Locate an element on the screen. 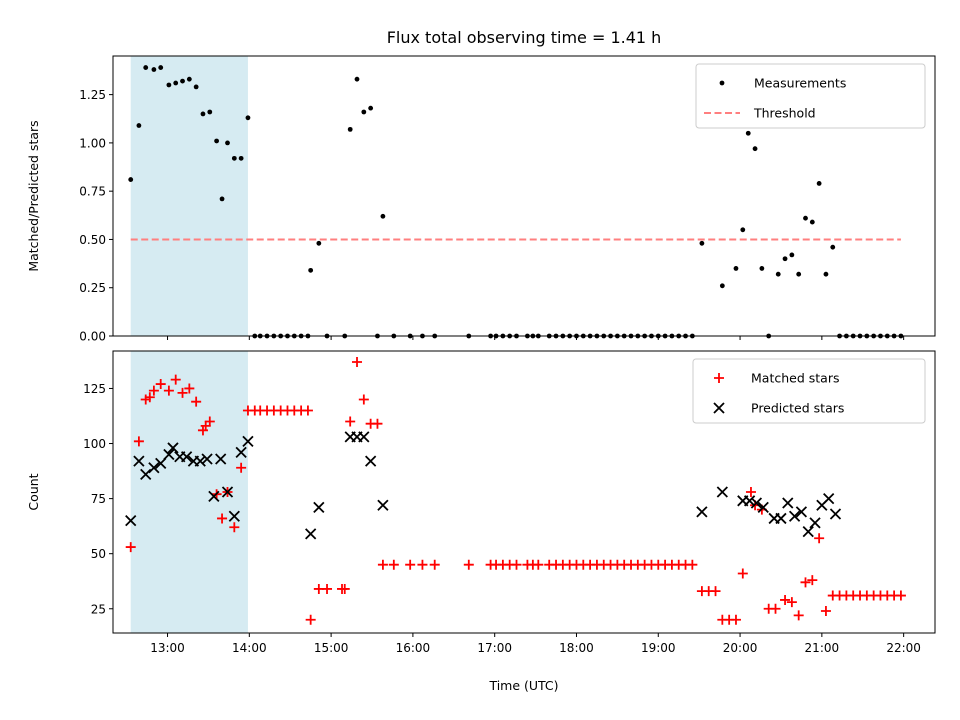 The width and height of the screenshot is (960, 720). legend-box is located at coordinates (810, 96).